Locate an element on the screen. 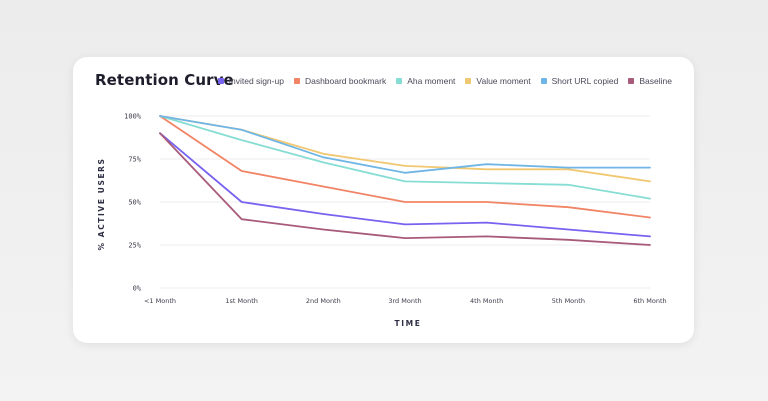  legend-item: Short URL copied is located at coordinates (579, 81).